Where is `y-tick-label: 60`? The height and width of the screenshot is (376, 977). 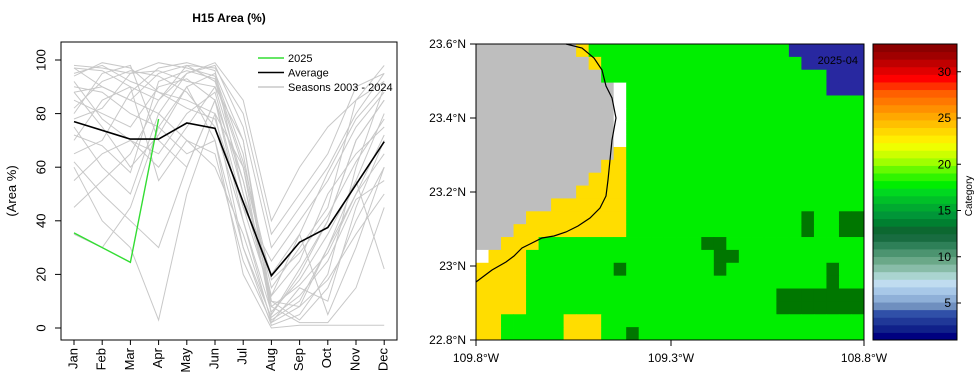 y-tick-label: 60 is located at coordinates (40, 167).